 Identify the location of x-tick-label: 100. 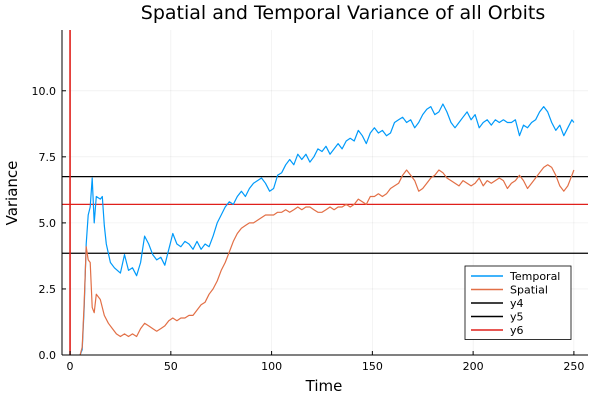
(271, 366).